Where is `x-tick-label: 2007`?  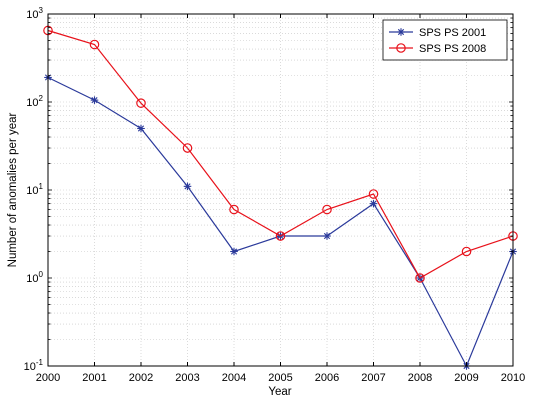
x-tick-label: 2007 is located at coordinates (373, 378).